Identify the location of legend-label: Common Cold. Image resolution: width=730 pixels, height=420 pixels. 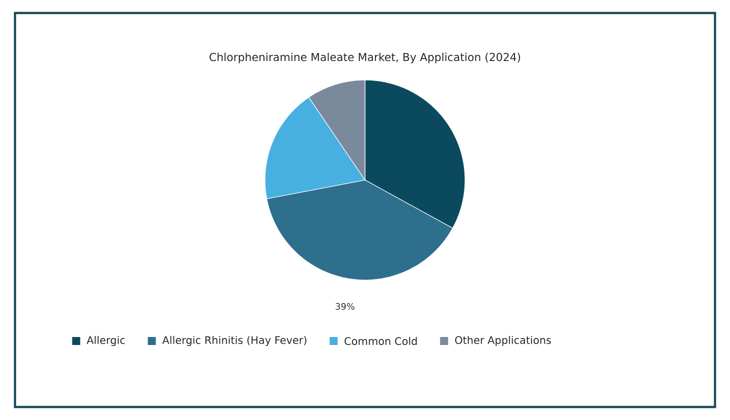
(380, 341).